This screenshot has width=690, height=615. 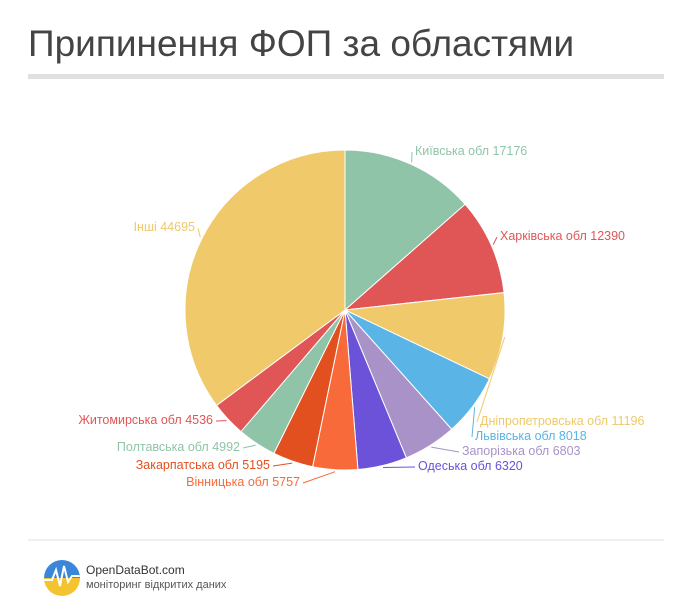 I want to click on slice-label: Закарпатська обл 5195, so click(x=203, y=465).